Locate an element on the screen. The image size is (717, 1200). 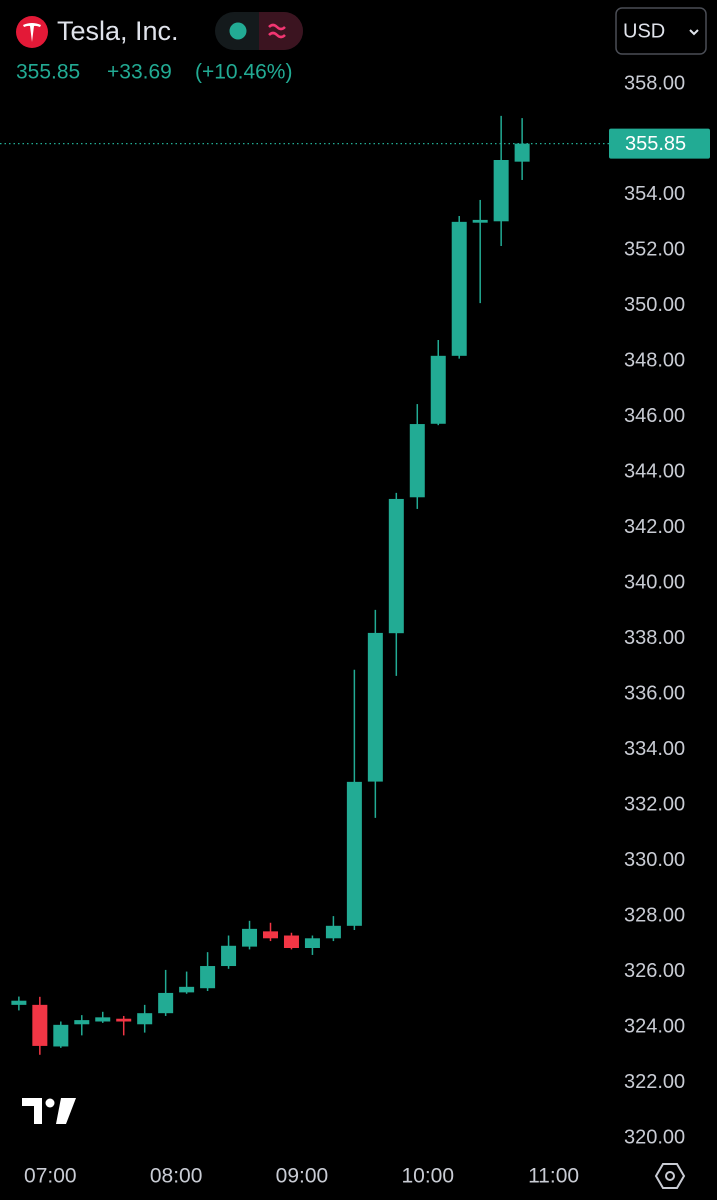
x-tick-label: 09:00 is located at coordinates (302, 1176).